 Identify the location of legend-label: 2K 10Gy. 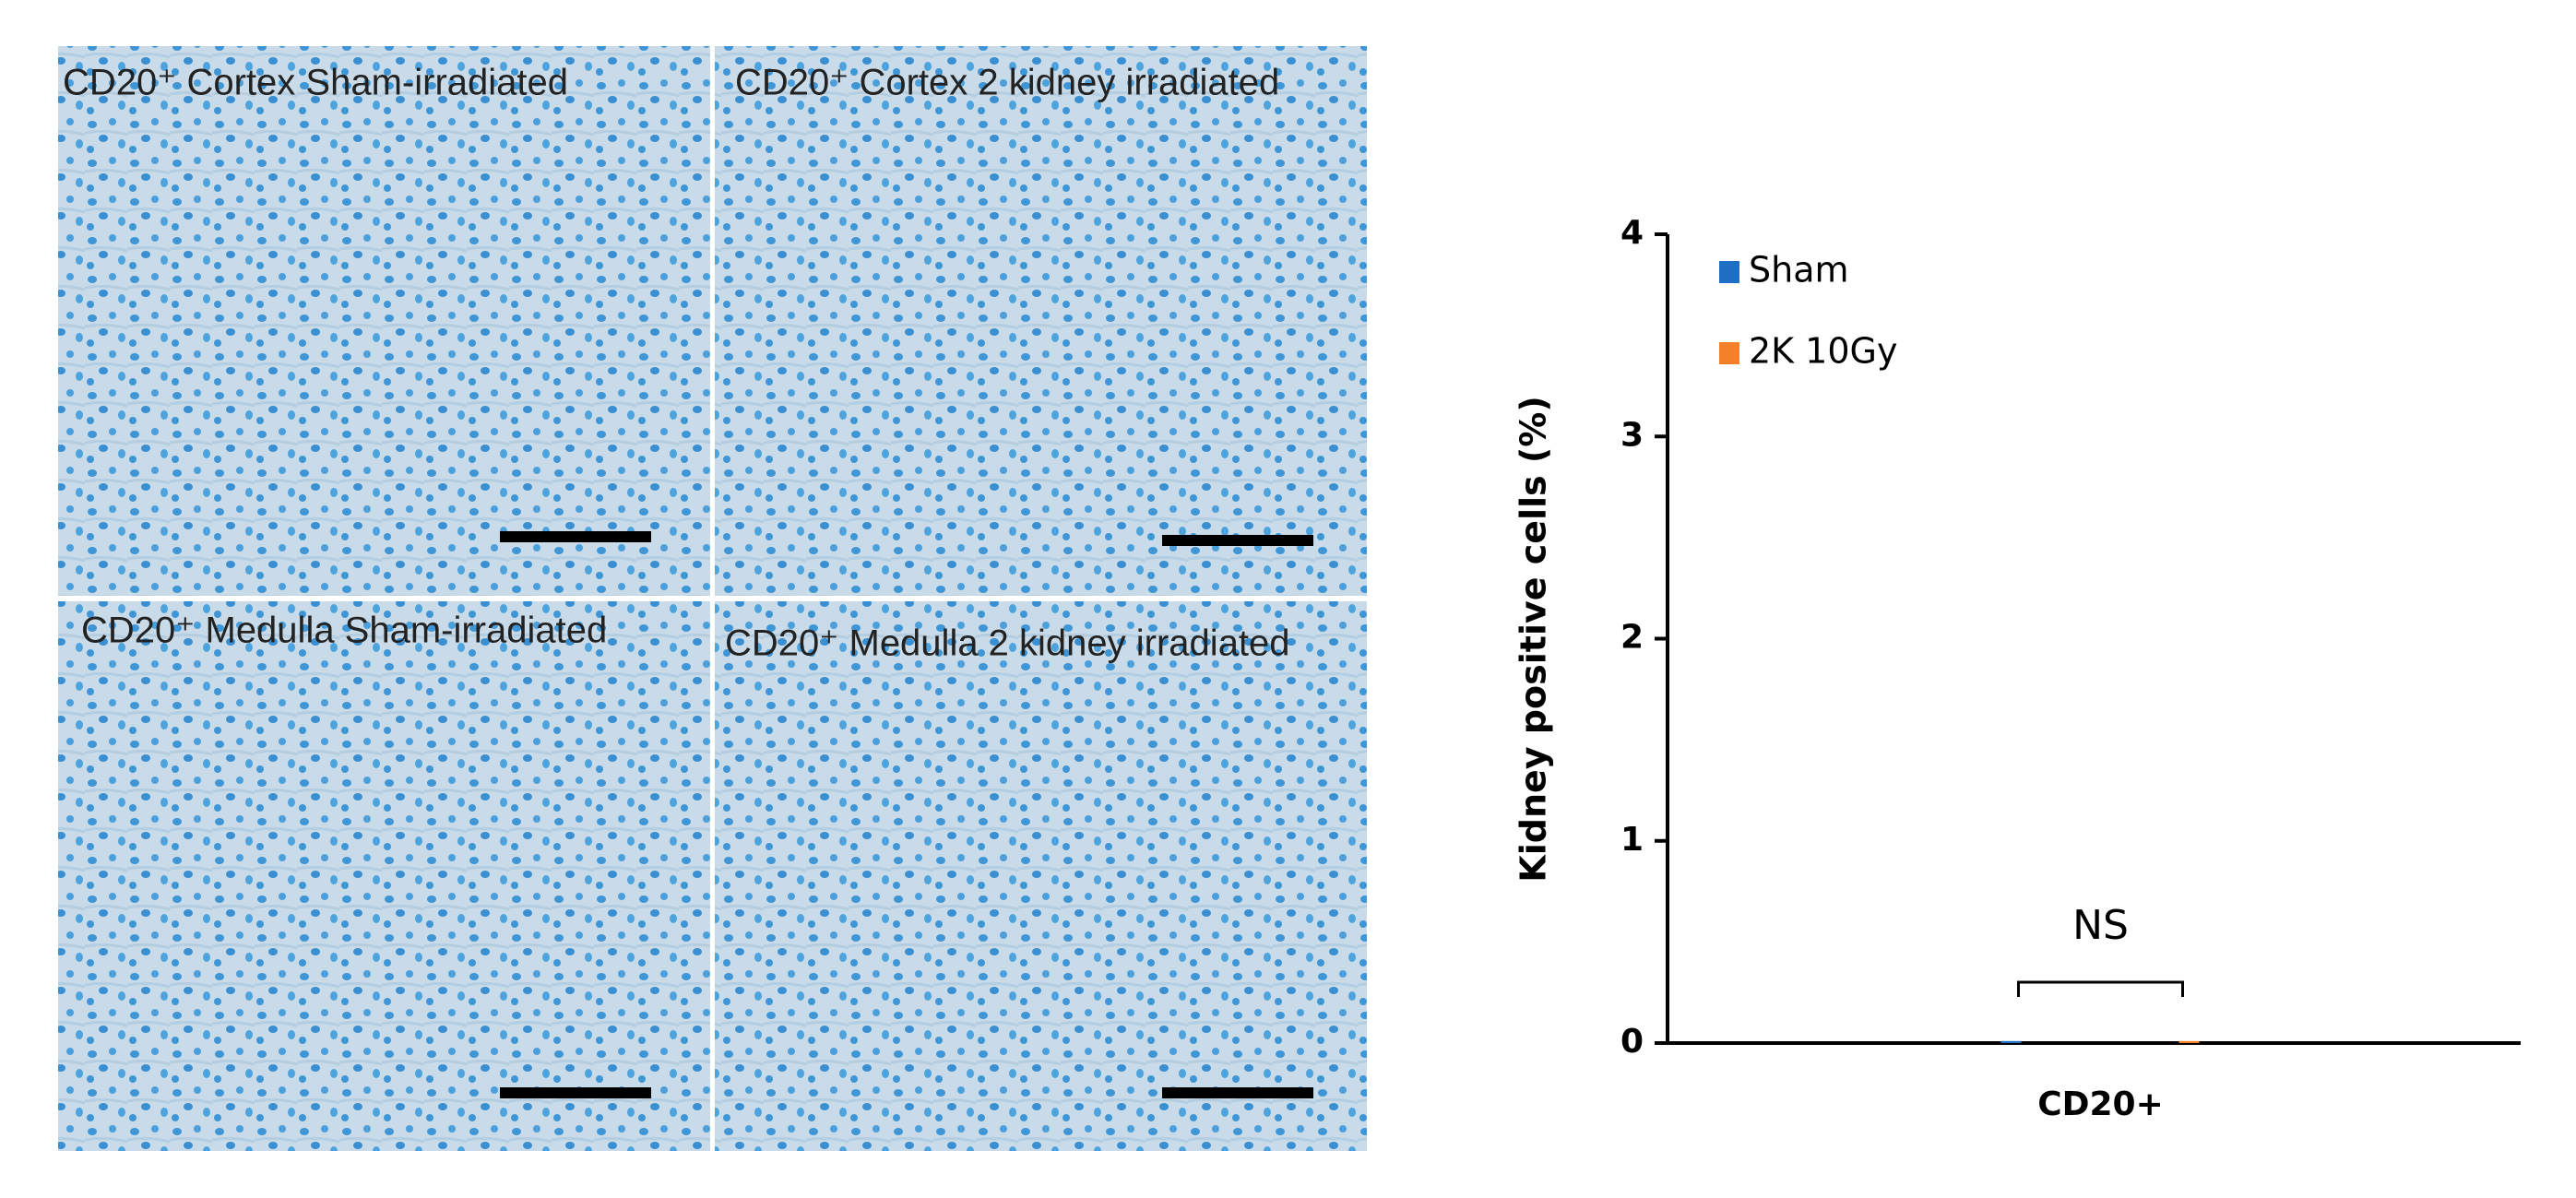
(1823, 351).